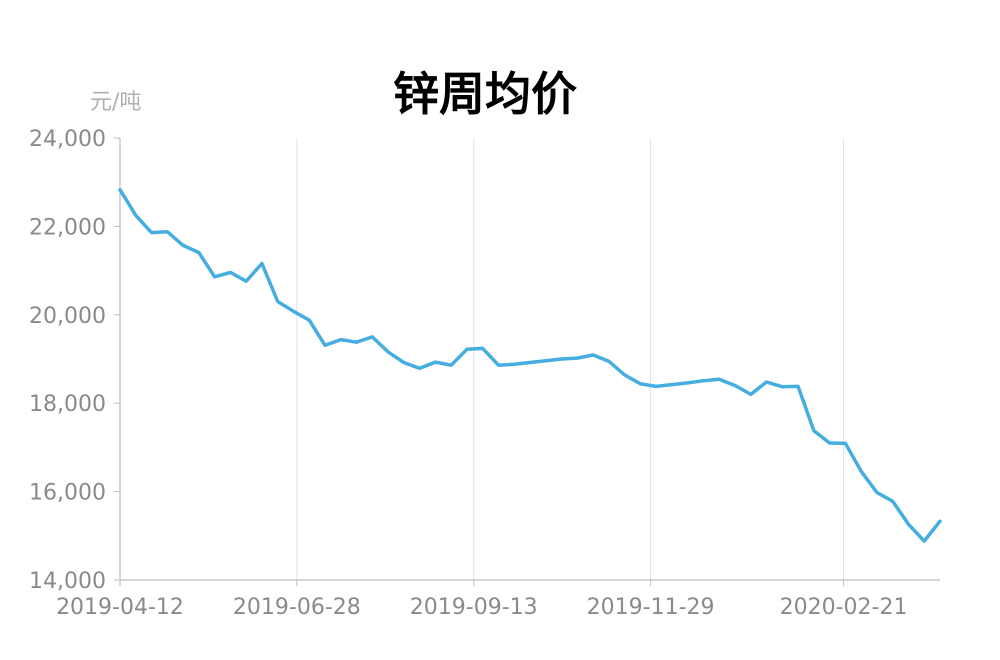 The width and height of the screenshot is (1000, 660). What do you see at coordinates (67, 316) in the screenshot?
I see `y-tick-label: 20,000` at bounding box center [67, 316].